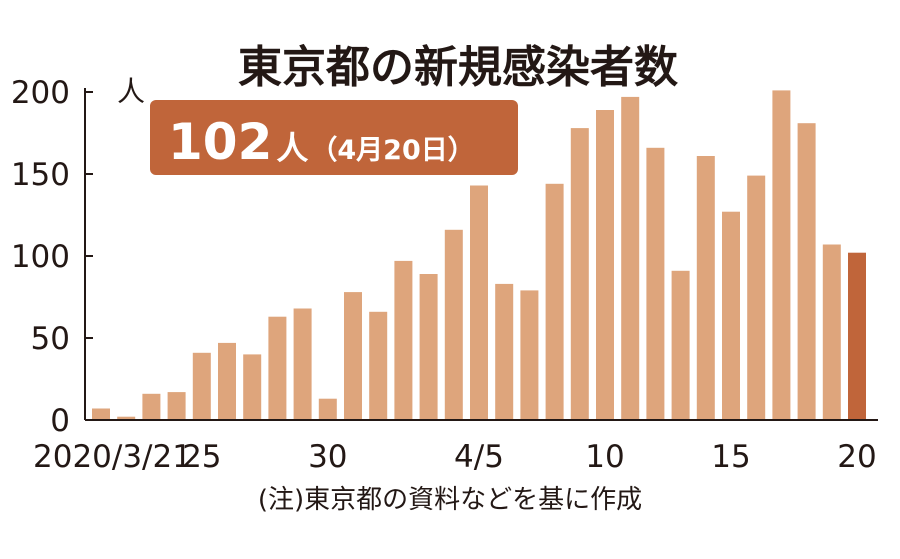 Image resolution: width=900 pixels, height=559 pixels. Describe the element at coordinates (327, 457) in the screenshot. I see `x-tick-label: 30` at that location.